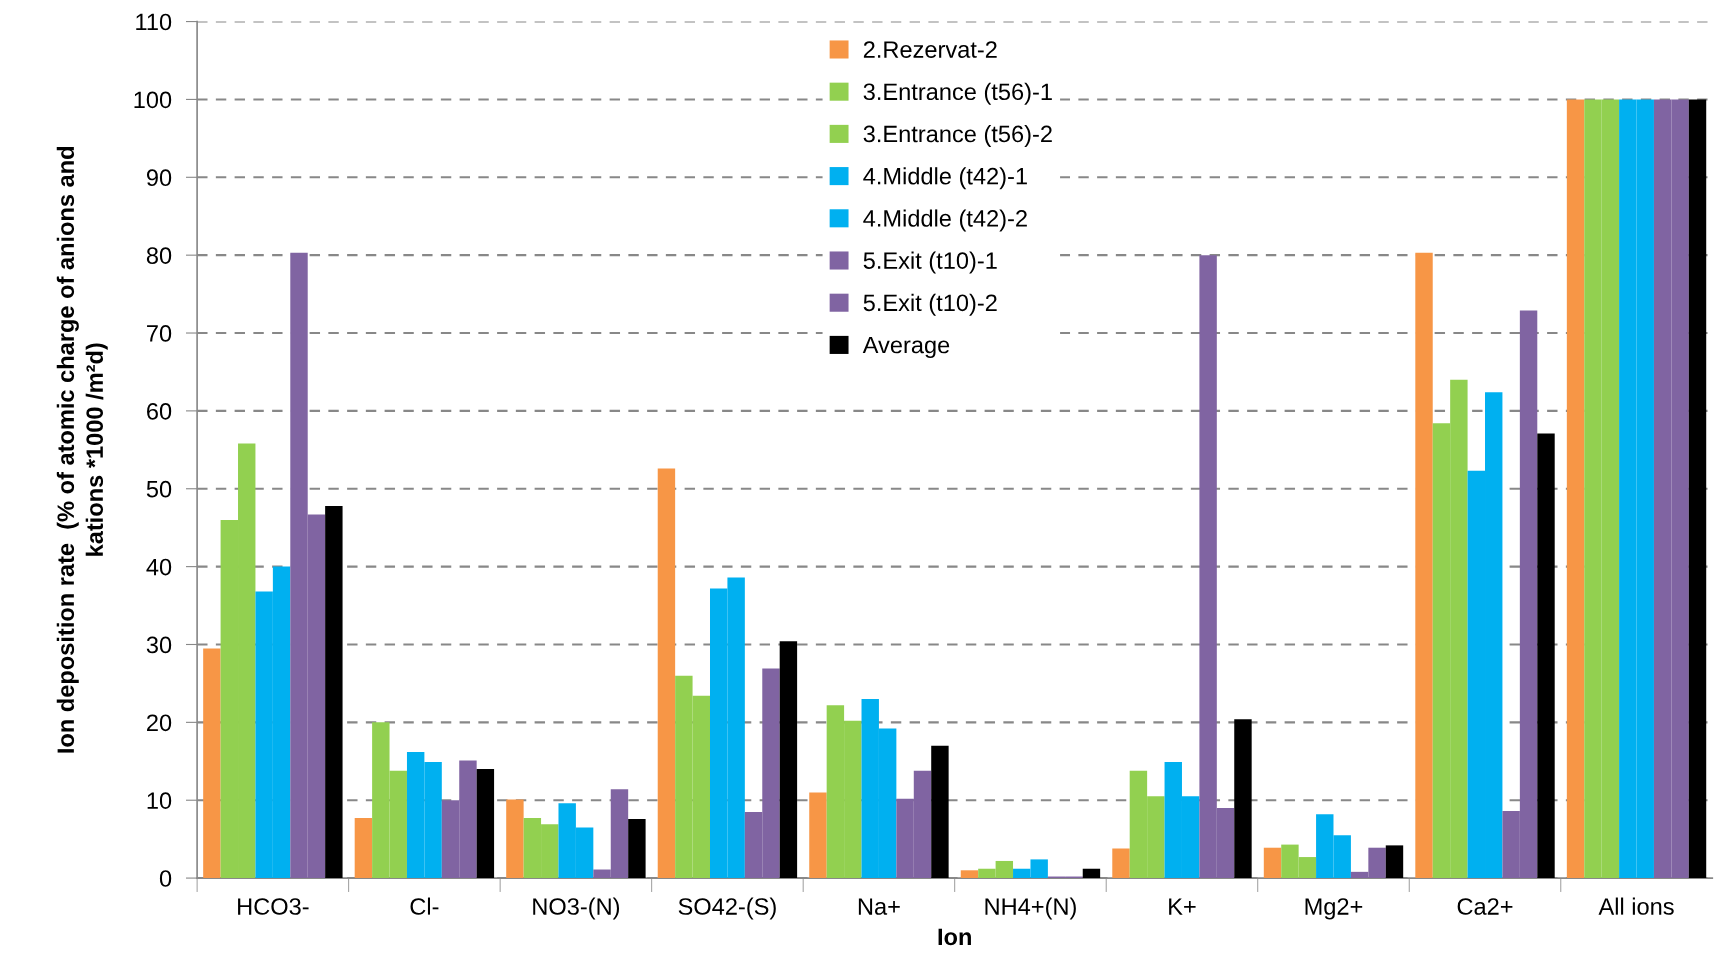  I want to click on x-tick-label: Na+, so click(879, 906).